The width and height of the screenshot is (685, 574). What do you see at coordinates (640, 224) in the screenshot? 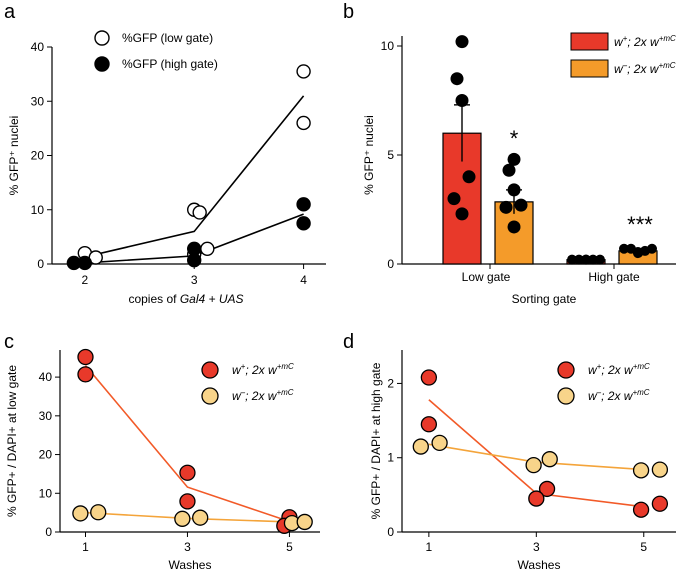
I see `significance-marker: ***` at bounding box center [640, 224].